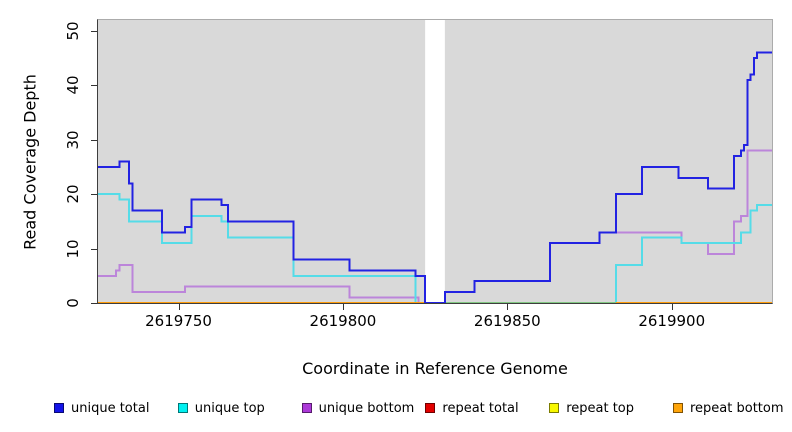  What do you see at coordinates (480, 408) in the screenshot?
I see `legend-label: repeat total` at bounding box center [480, 408].